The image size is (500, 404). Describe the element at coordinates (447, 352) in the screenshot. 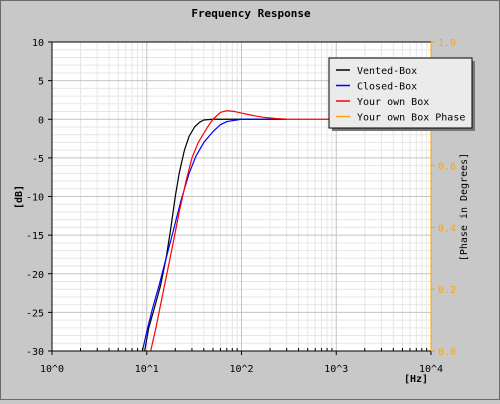

I see `y2-tick-label: 0.0` at that location.